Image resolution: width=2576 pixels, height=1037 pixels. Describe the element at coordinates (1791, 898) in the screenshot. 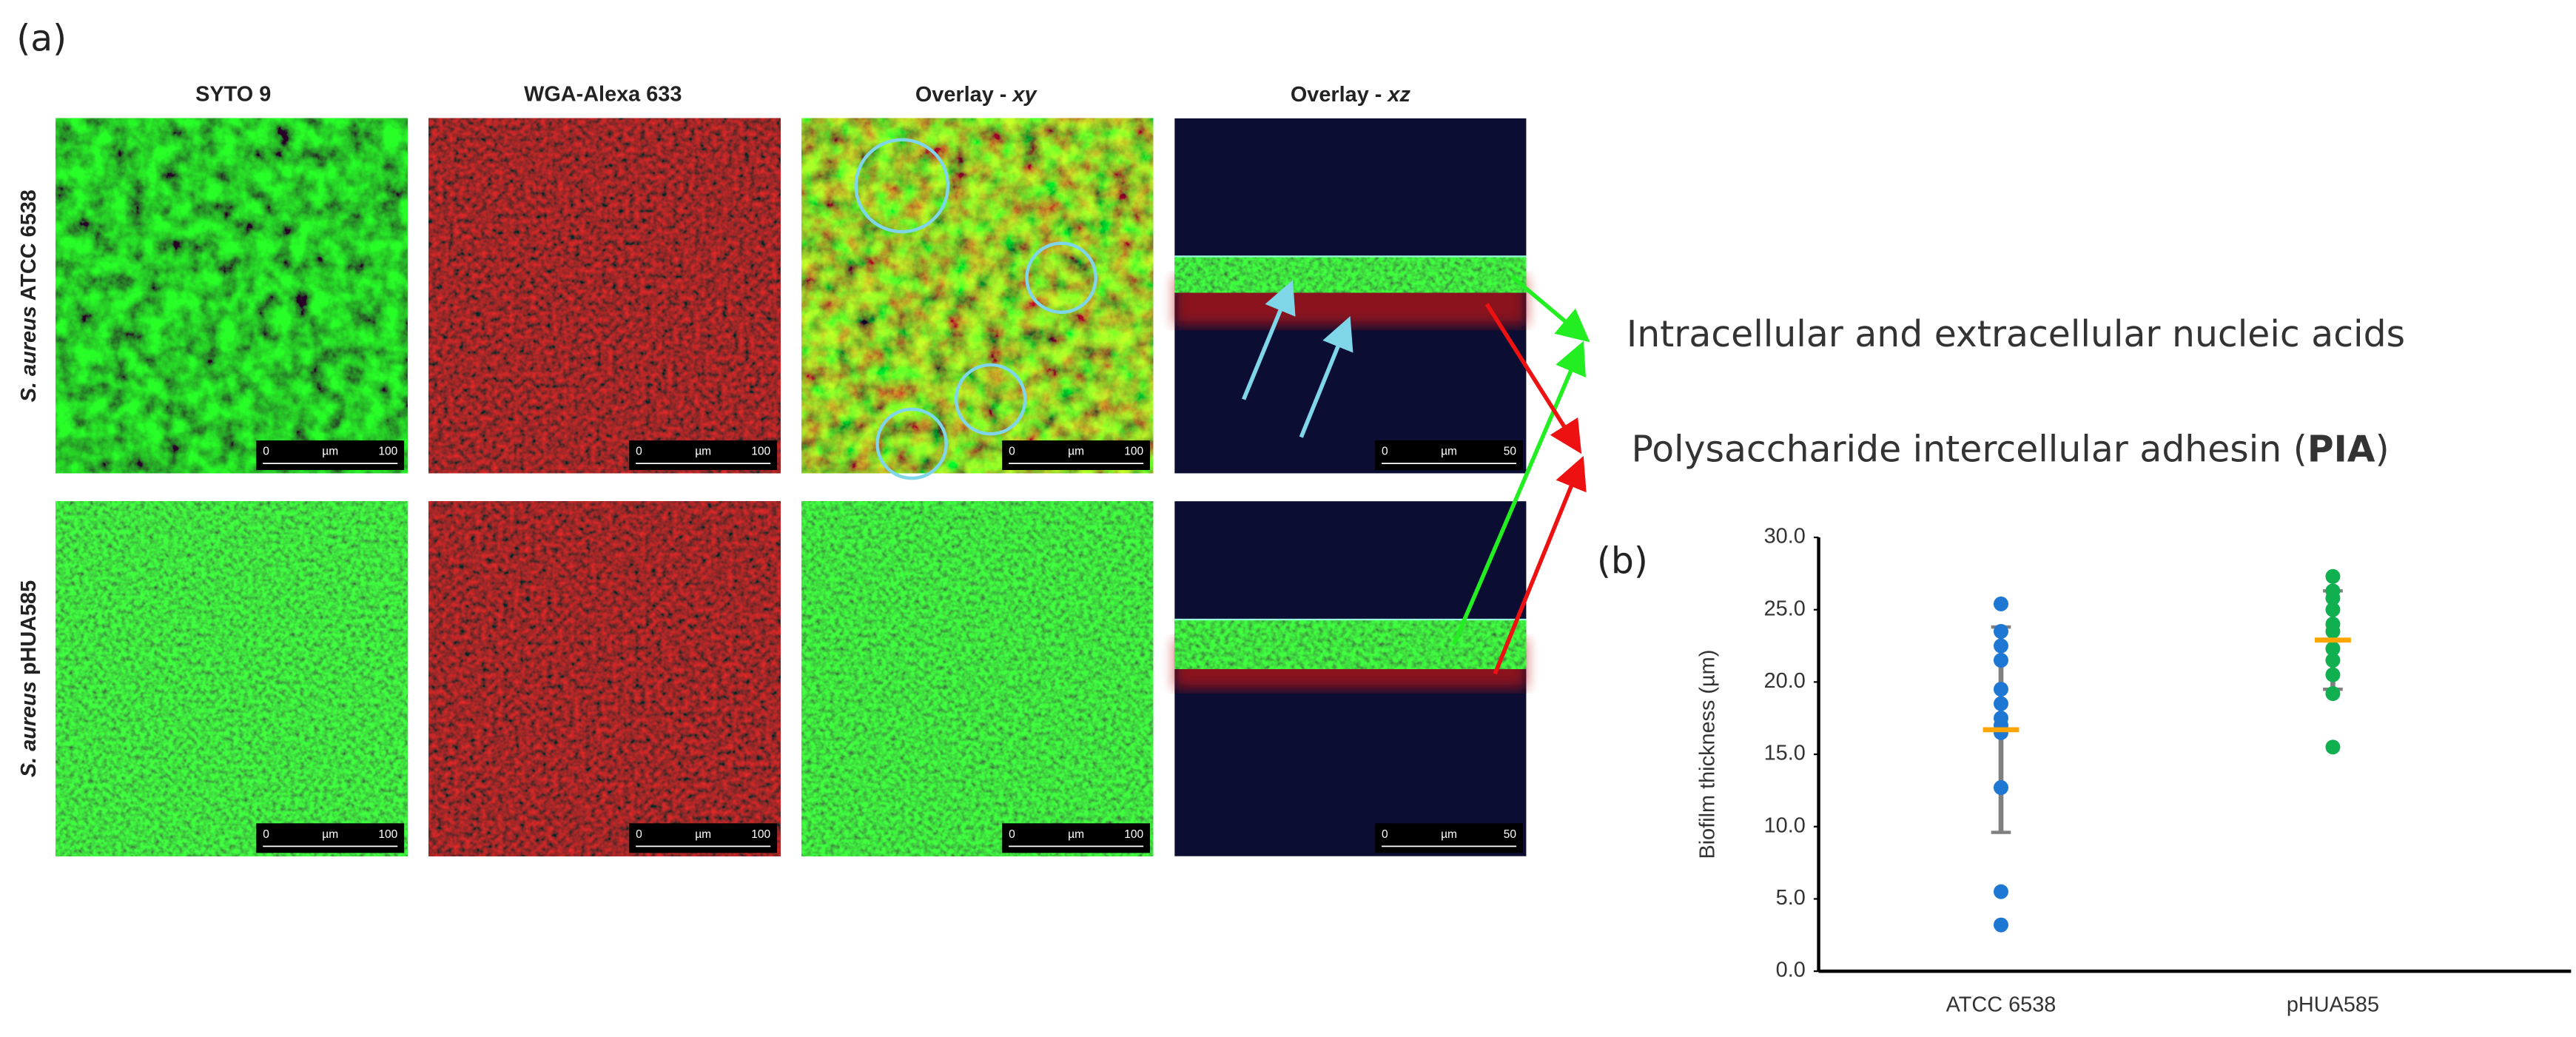

I see `y-tick-label: 5.0` at that location.